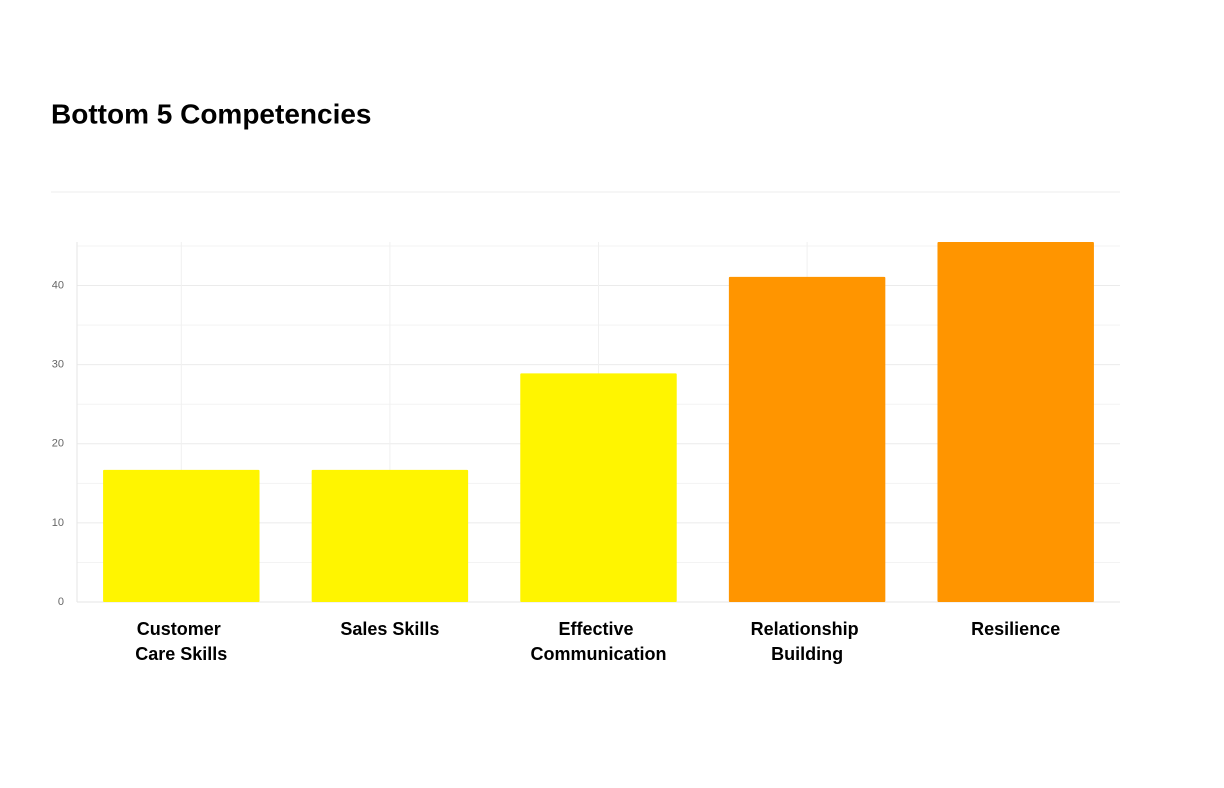 This screenshot has height=788, width=1224. What do you see at coordinates (58, 365) in the screenshot?
I see `y-tick-label: 30` at bounding box center [58, 365].